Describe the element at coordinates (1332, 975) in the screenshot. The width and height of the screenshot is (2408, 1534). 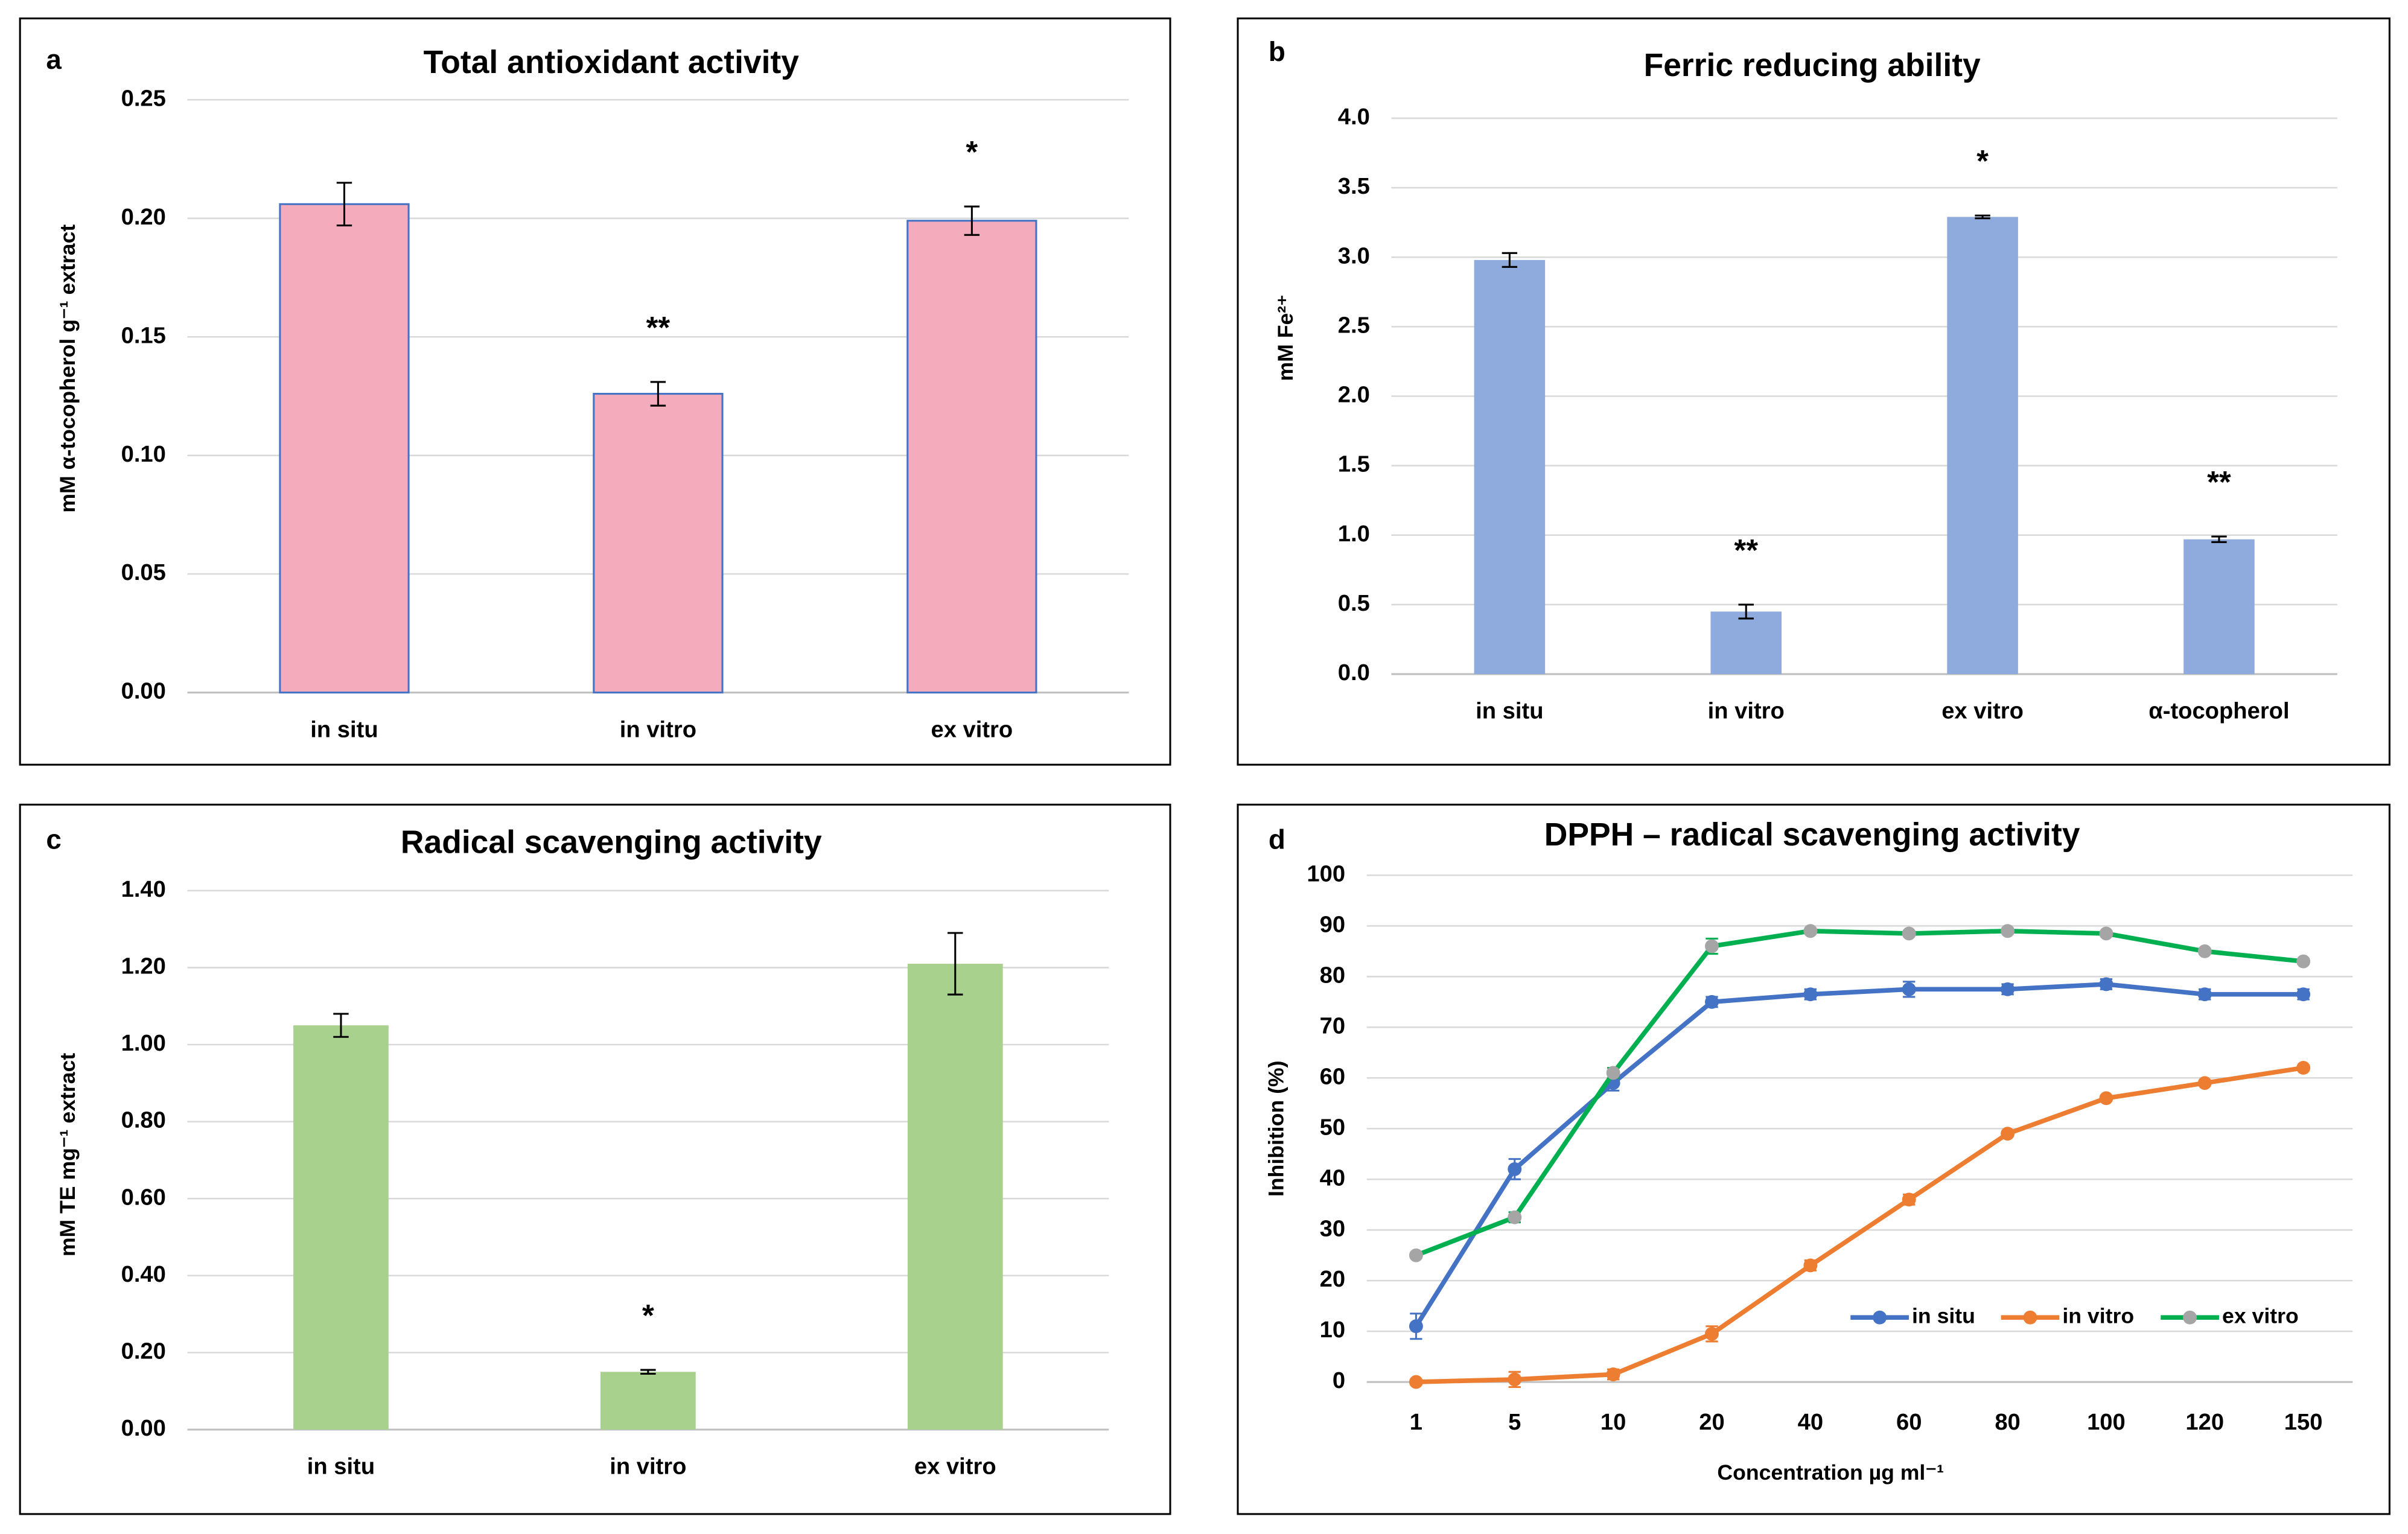
I see `y-tick-label: 80` at that location.